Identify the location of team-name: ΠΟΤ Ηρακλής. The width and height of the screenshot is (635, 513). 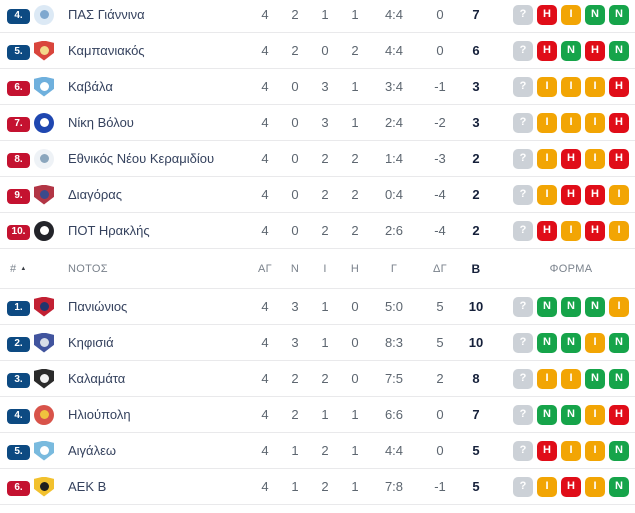
(109, 230).